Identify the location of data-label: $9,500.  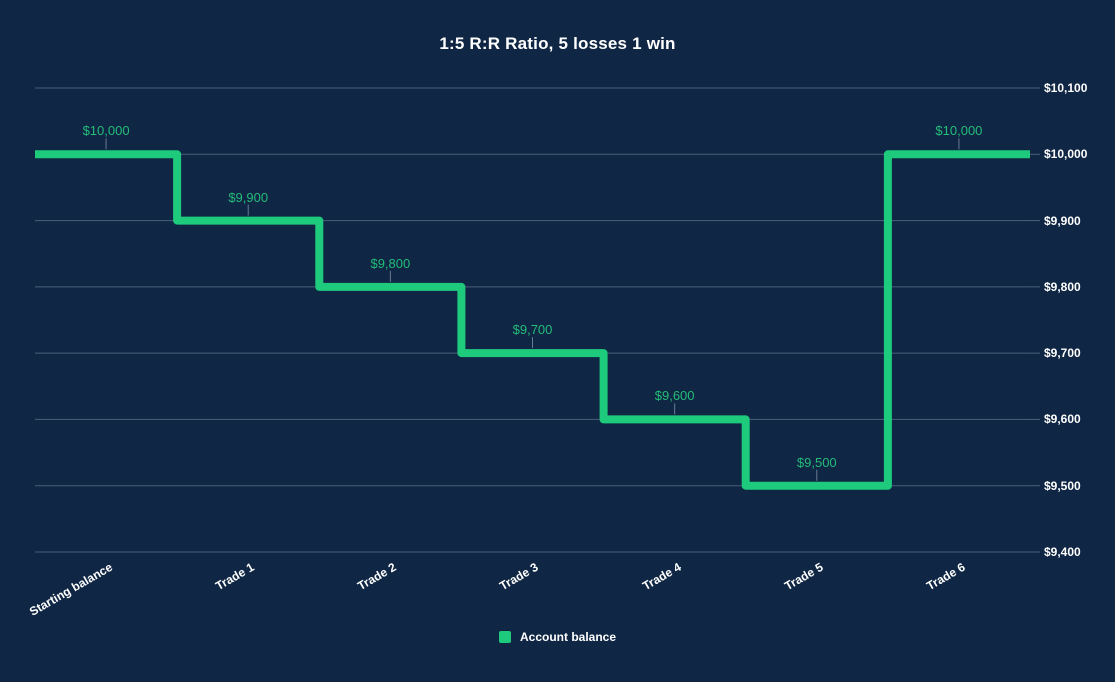
(816, 462).